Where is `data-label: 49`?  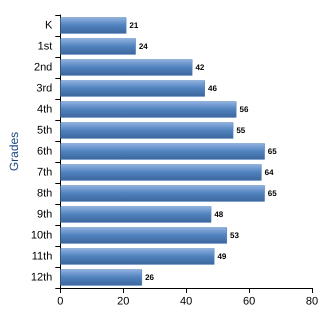
data-label: 49 is located at coordinates (222, 256).